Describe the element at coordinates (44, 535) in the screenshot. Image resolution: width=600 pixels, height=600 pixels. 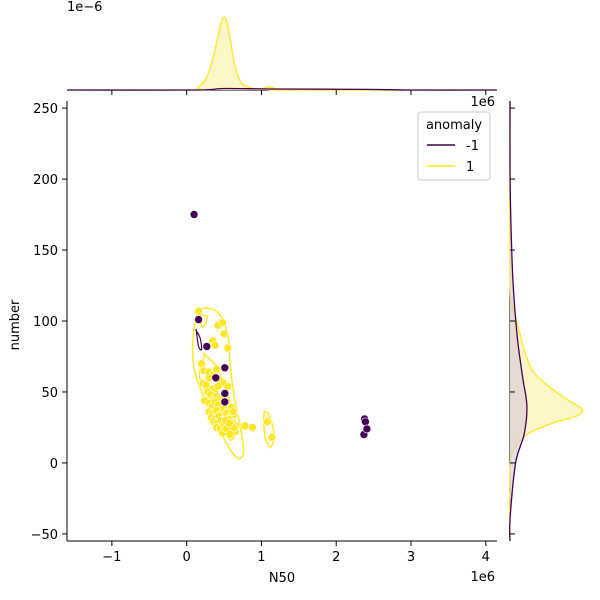
I see `y-tick-label: −50` at that location.